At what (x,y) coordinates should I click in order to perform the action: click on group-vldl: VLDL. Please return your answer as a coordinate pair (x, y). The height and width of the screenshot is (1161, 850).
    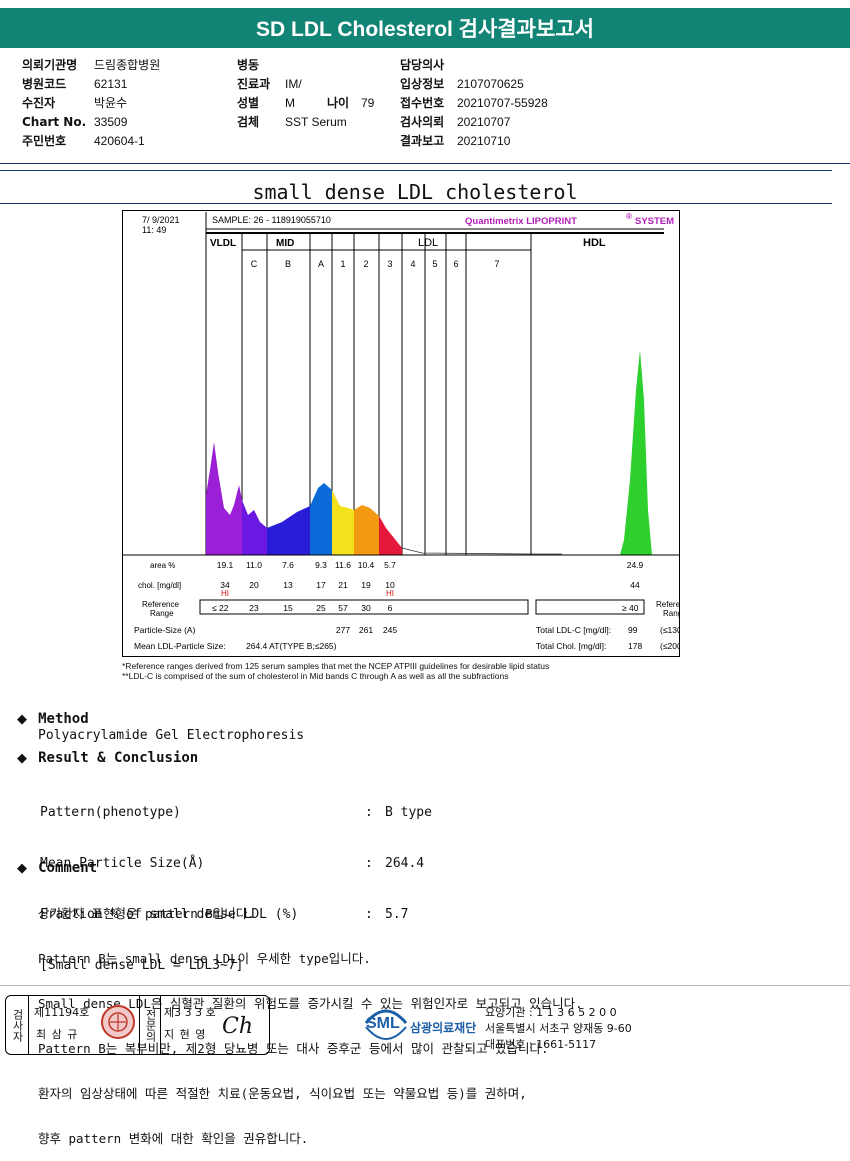
    Looking at the image, I should click on (223, 243).